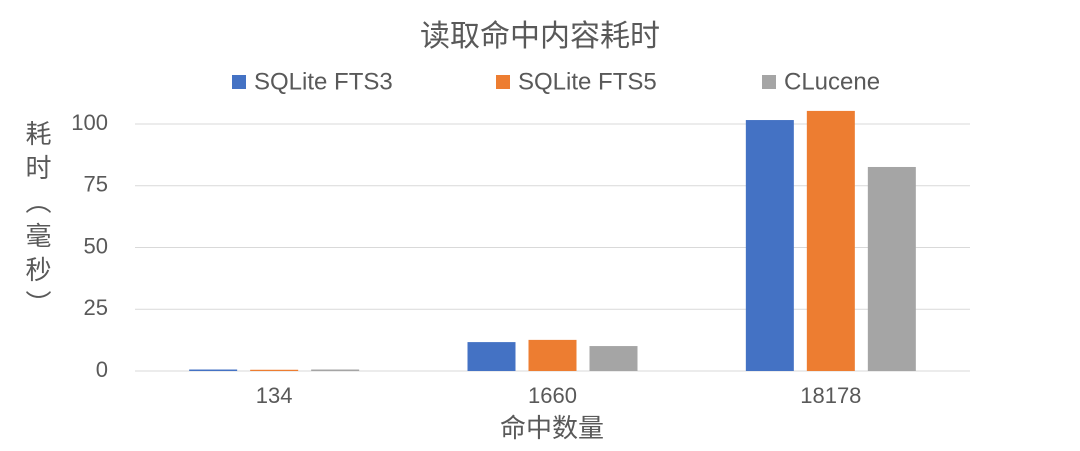 The image size is (1080, 451). What do you see at coordinates (323, 81) in the screenshot?
I see `legend-label: SQLite FTS3` at bounding box center [323, 81].